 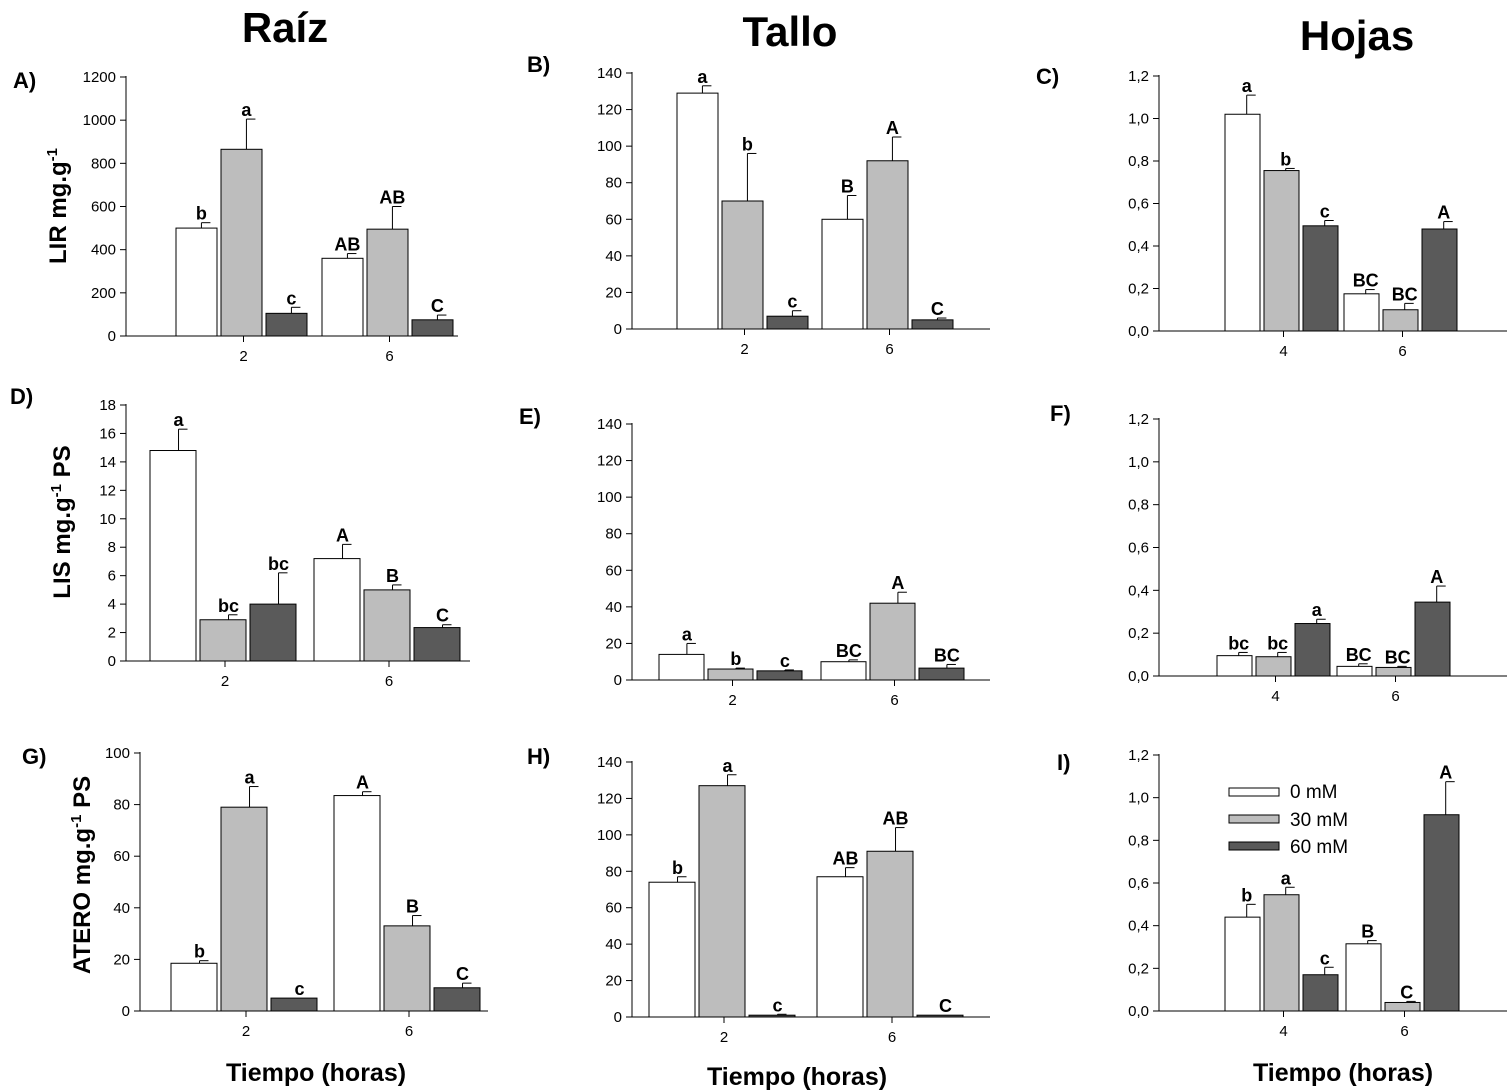 What do you see at coordinates (62, 521) in the screenshot?
I see `y-axis-title-lis: LIS mg.g-1 PS` at bounding box center [62, 521].